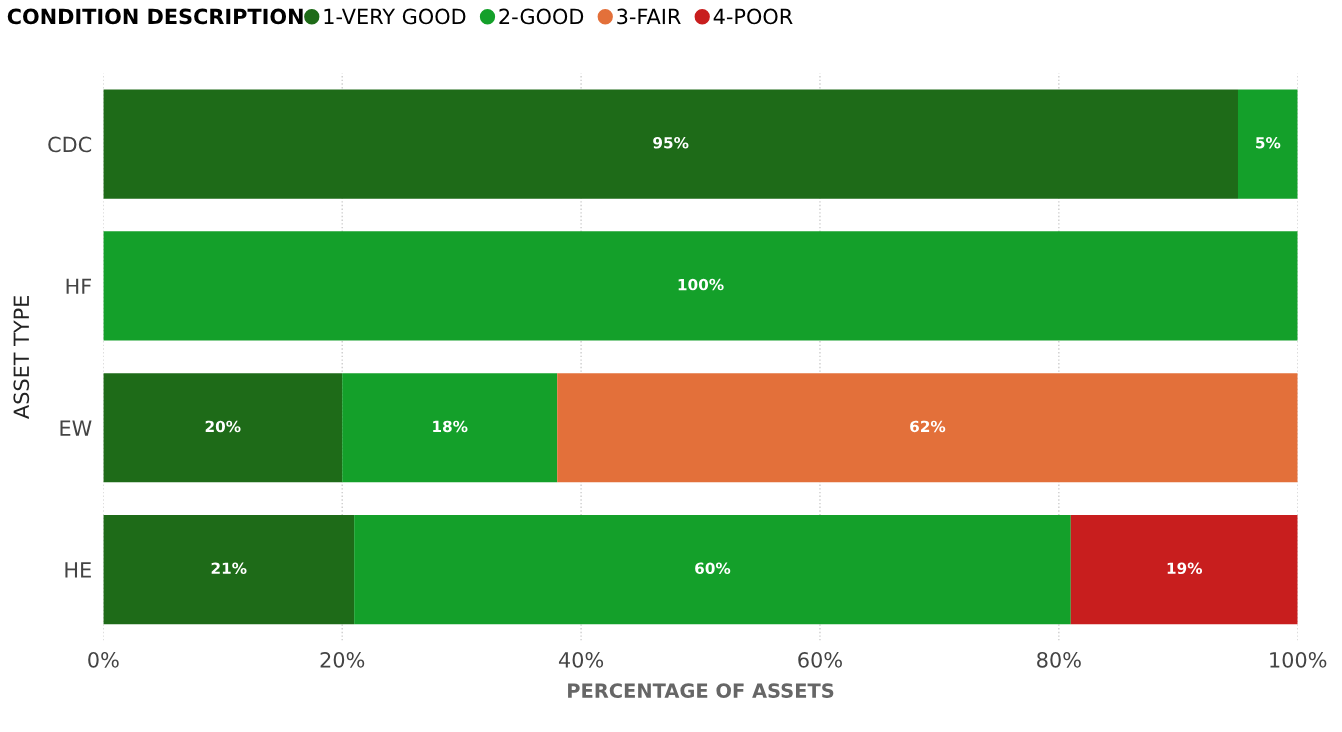  What do you see at coordinates (21, 357) in the screenshot?
I see `y-axis-title: ASSET TYPE` at bounding box center [21, 357].